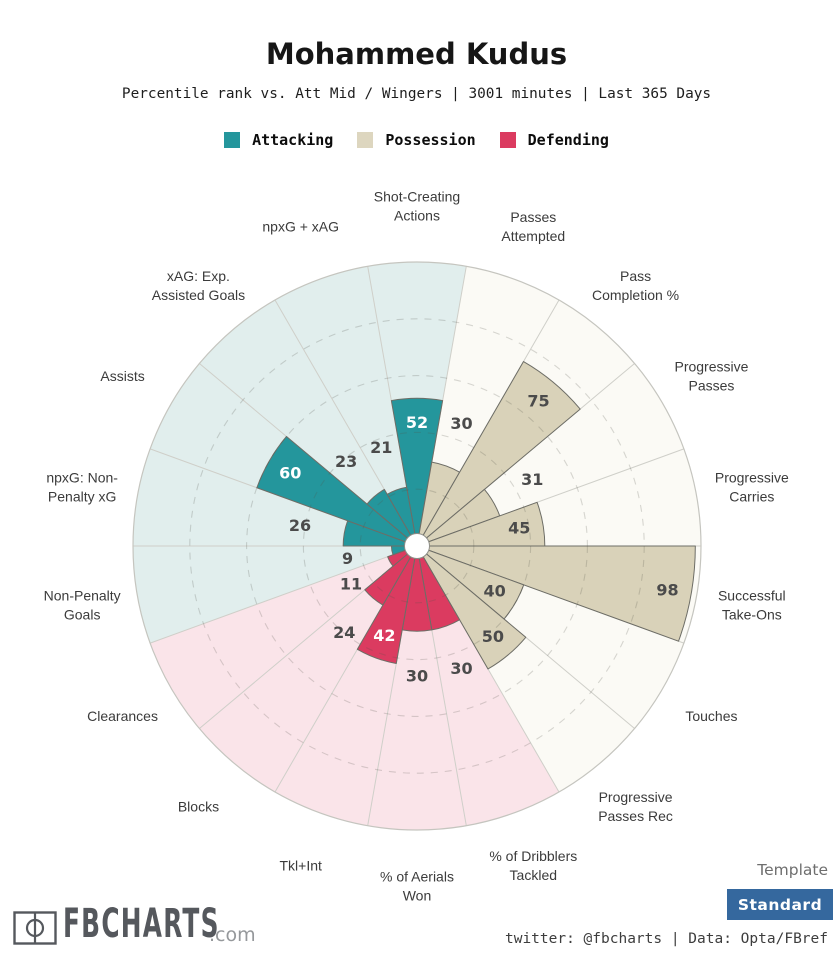 This screenshot has width=833, height=958. What do you see at coordinates (635, 295) in the screenshot?
I see `slice-label-line: Completion %` at bounding box center [635, 295].